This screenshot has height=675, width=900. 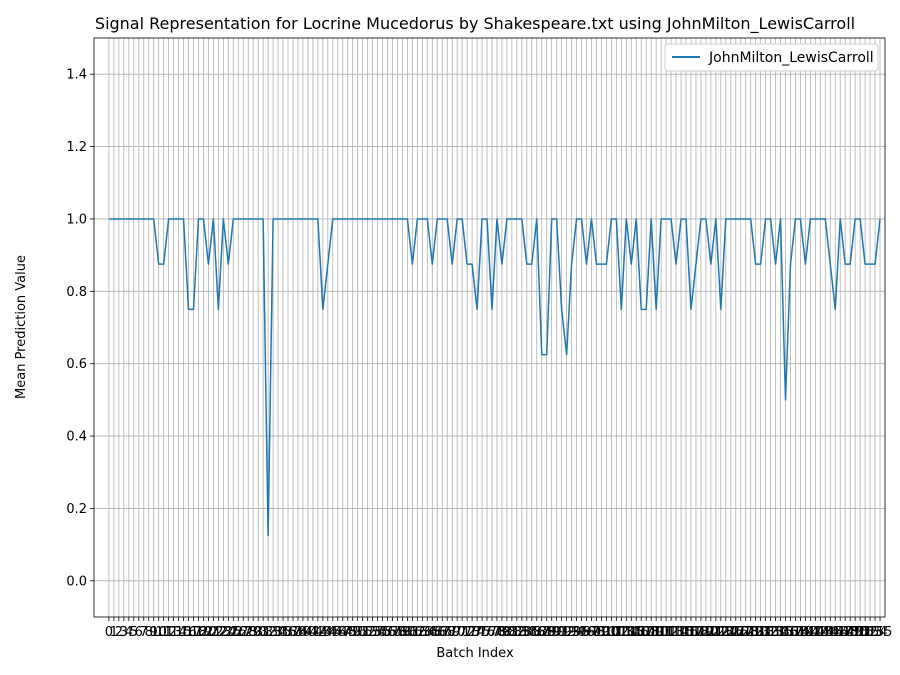 I want to click on x-tick-label: 76, so click(x=487, y=632).